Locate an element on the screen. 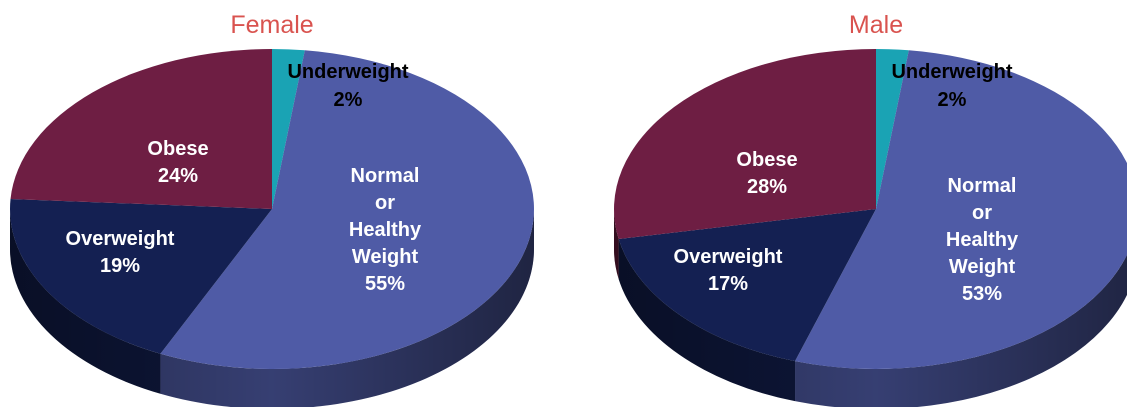  female-slice-underweight is located at coordinates (288, 129).